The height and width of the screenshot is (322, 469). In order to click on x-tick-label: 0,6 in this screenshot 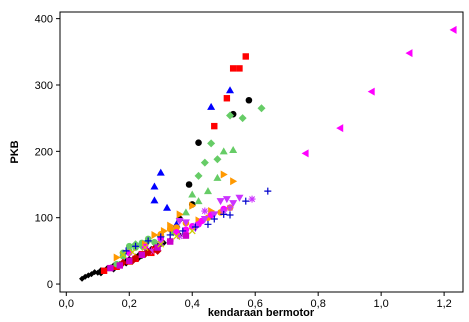, I will do `click(255, 304)`.